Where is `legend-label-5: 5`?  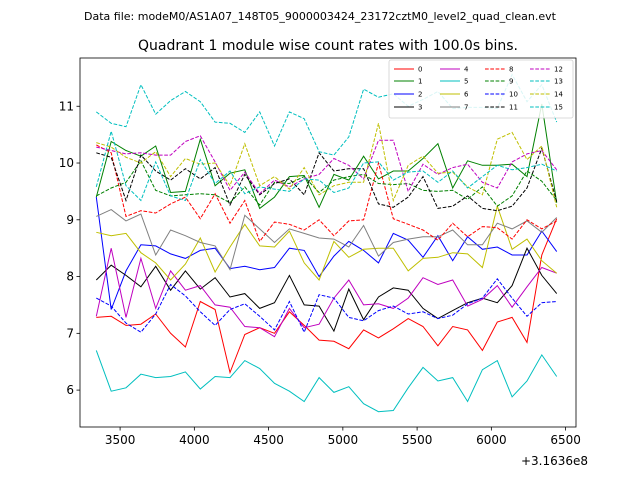 legend-label-5: 5 is located at coordinates (466, 82).